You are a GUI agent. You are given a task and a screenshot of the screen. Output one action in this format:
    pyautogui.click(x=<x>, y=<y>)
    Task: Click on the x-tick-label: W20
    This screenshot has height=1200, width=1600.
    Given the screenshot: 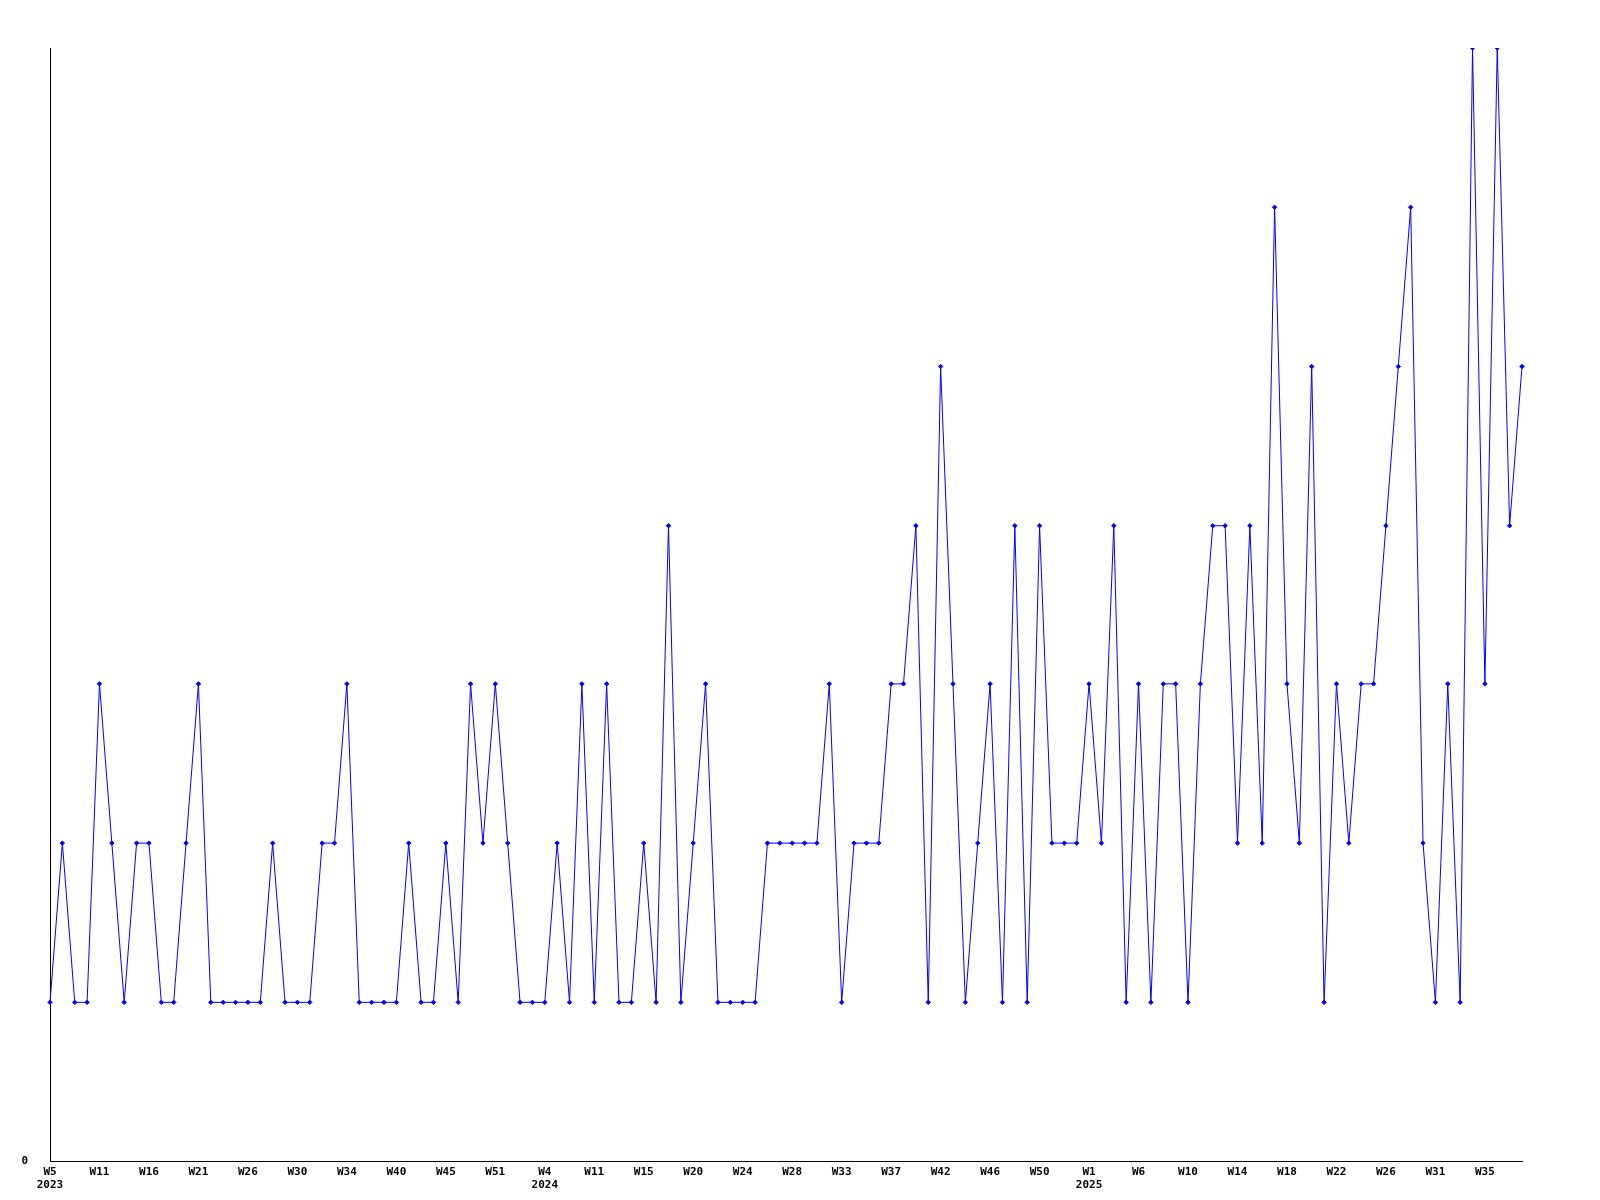 What is the action you would take?
    pyautogui.click(x=693, y=1172)
    